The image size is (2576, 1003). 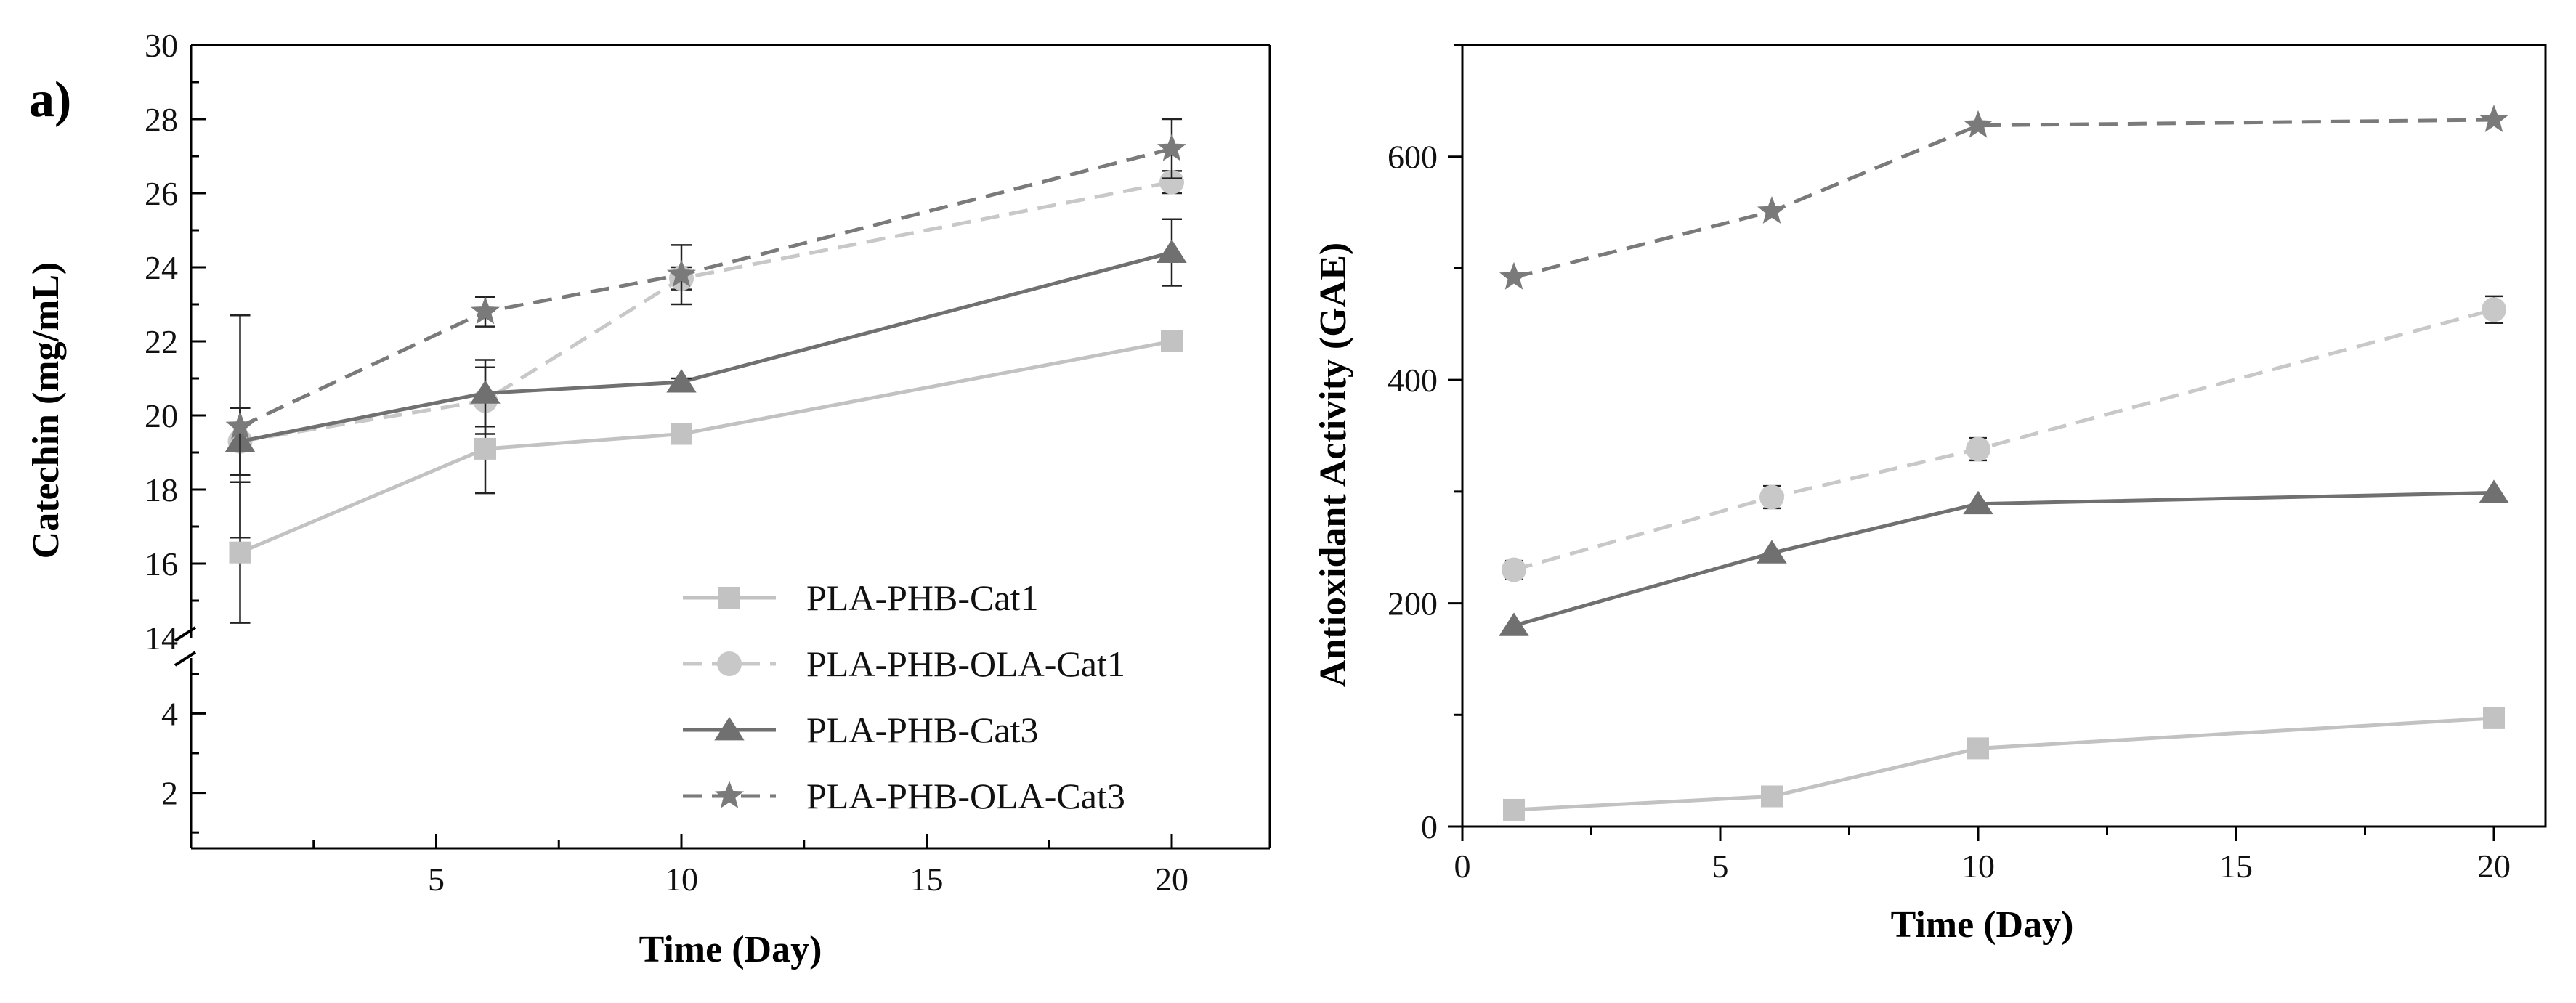 What do you see at coordinates (1413, 158) in the screenshot?
I see `y-tick-label: 600` at bounding box center [1413, 158].